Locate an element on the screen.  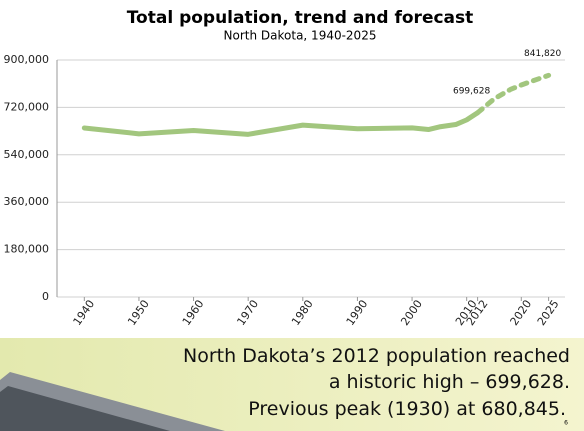
y-tick-label: 540,000 is located at coordinates (27, 154).